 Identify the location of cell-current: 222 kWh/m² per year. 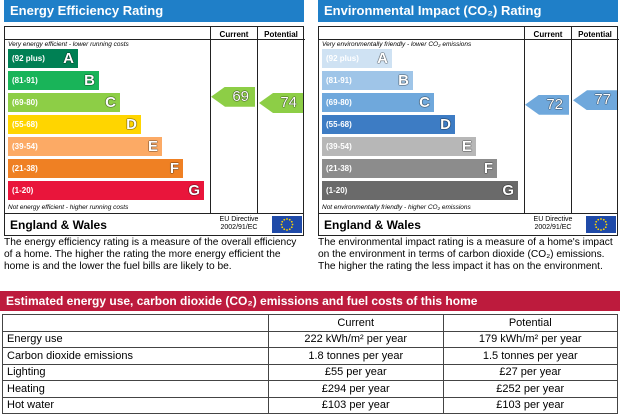
(356, 339).